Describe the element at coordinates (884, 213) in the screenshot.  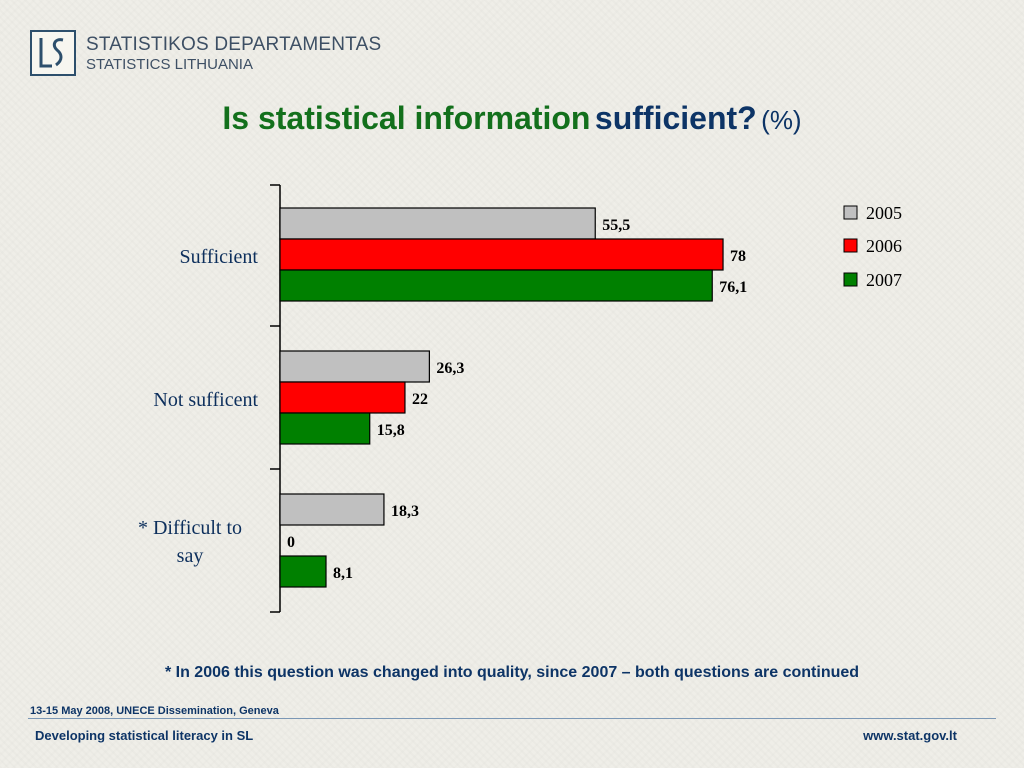
I see `legend-label-2005: 2005` at that location.